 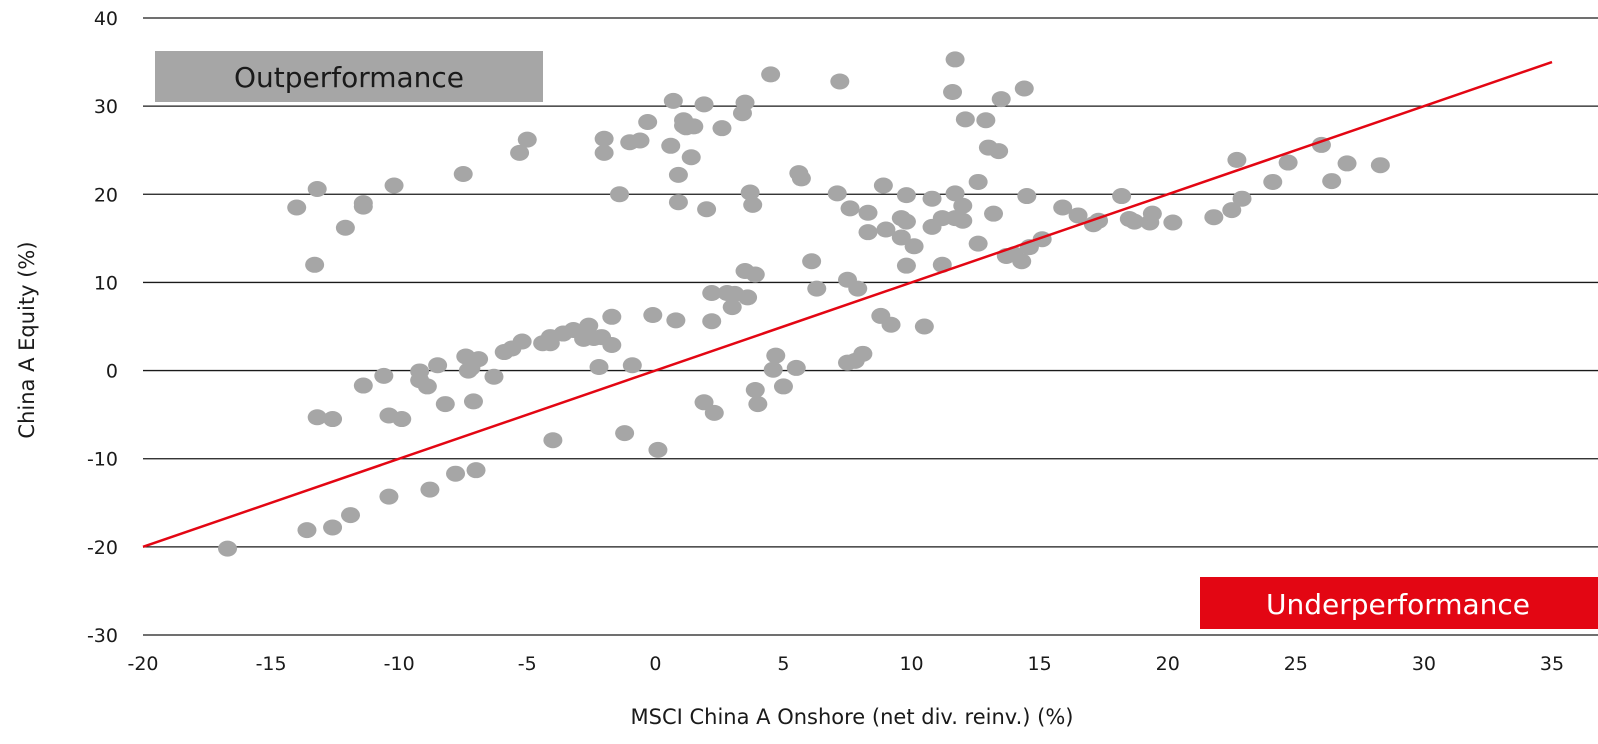 I want to click on y-tick-label: -30, so click(x=102, y=636).